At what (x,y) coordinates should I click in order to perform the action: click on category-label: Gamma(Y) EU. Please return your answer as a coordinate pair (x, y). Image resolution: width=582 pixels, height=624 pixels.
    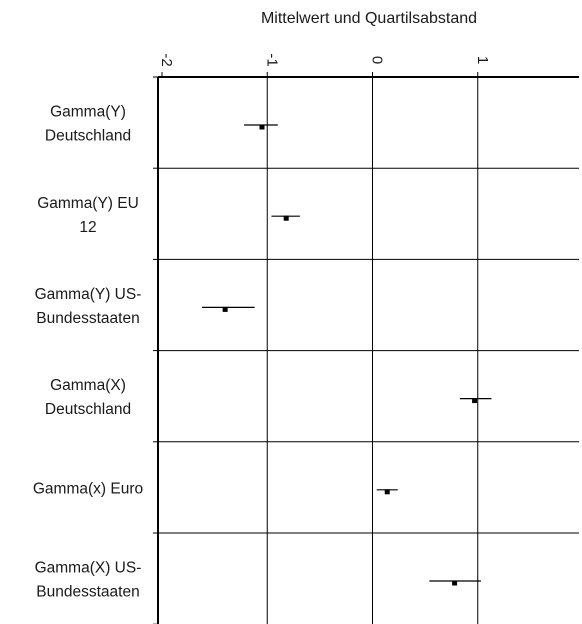
    Looking at the image, I should click on (88, 203).